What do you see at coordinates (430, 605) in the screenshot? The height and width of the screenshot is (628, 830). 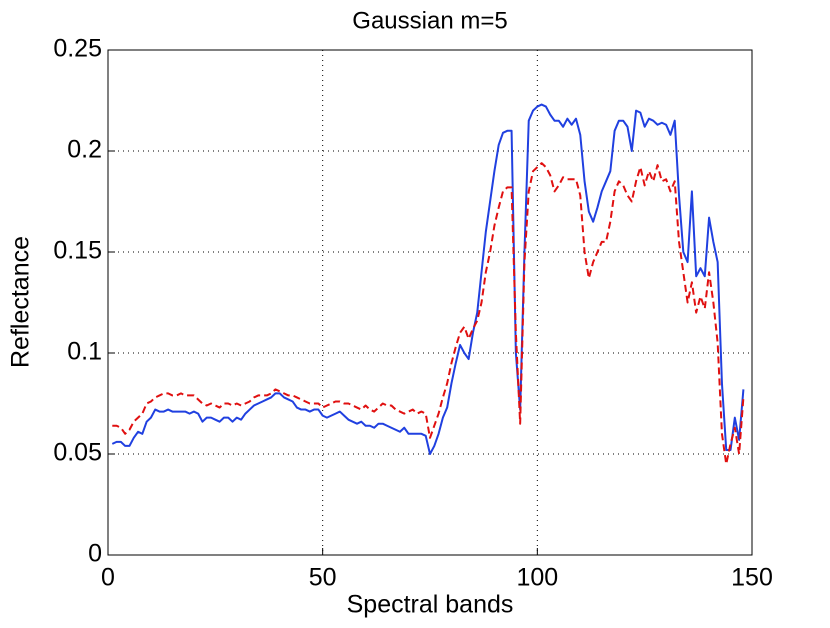 I see `x-axis-label: Spectral bands` at bounding box center [430, 605].